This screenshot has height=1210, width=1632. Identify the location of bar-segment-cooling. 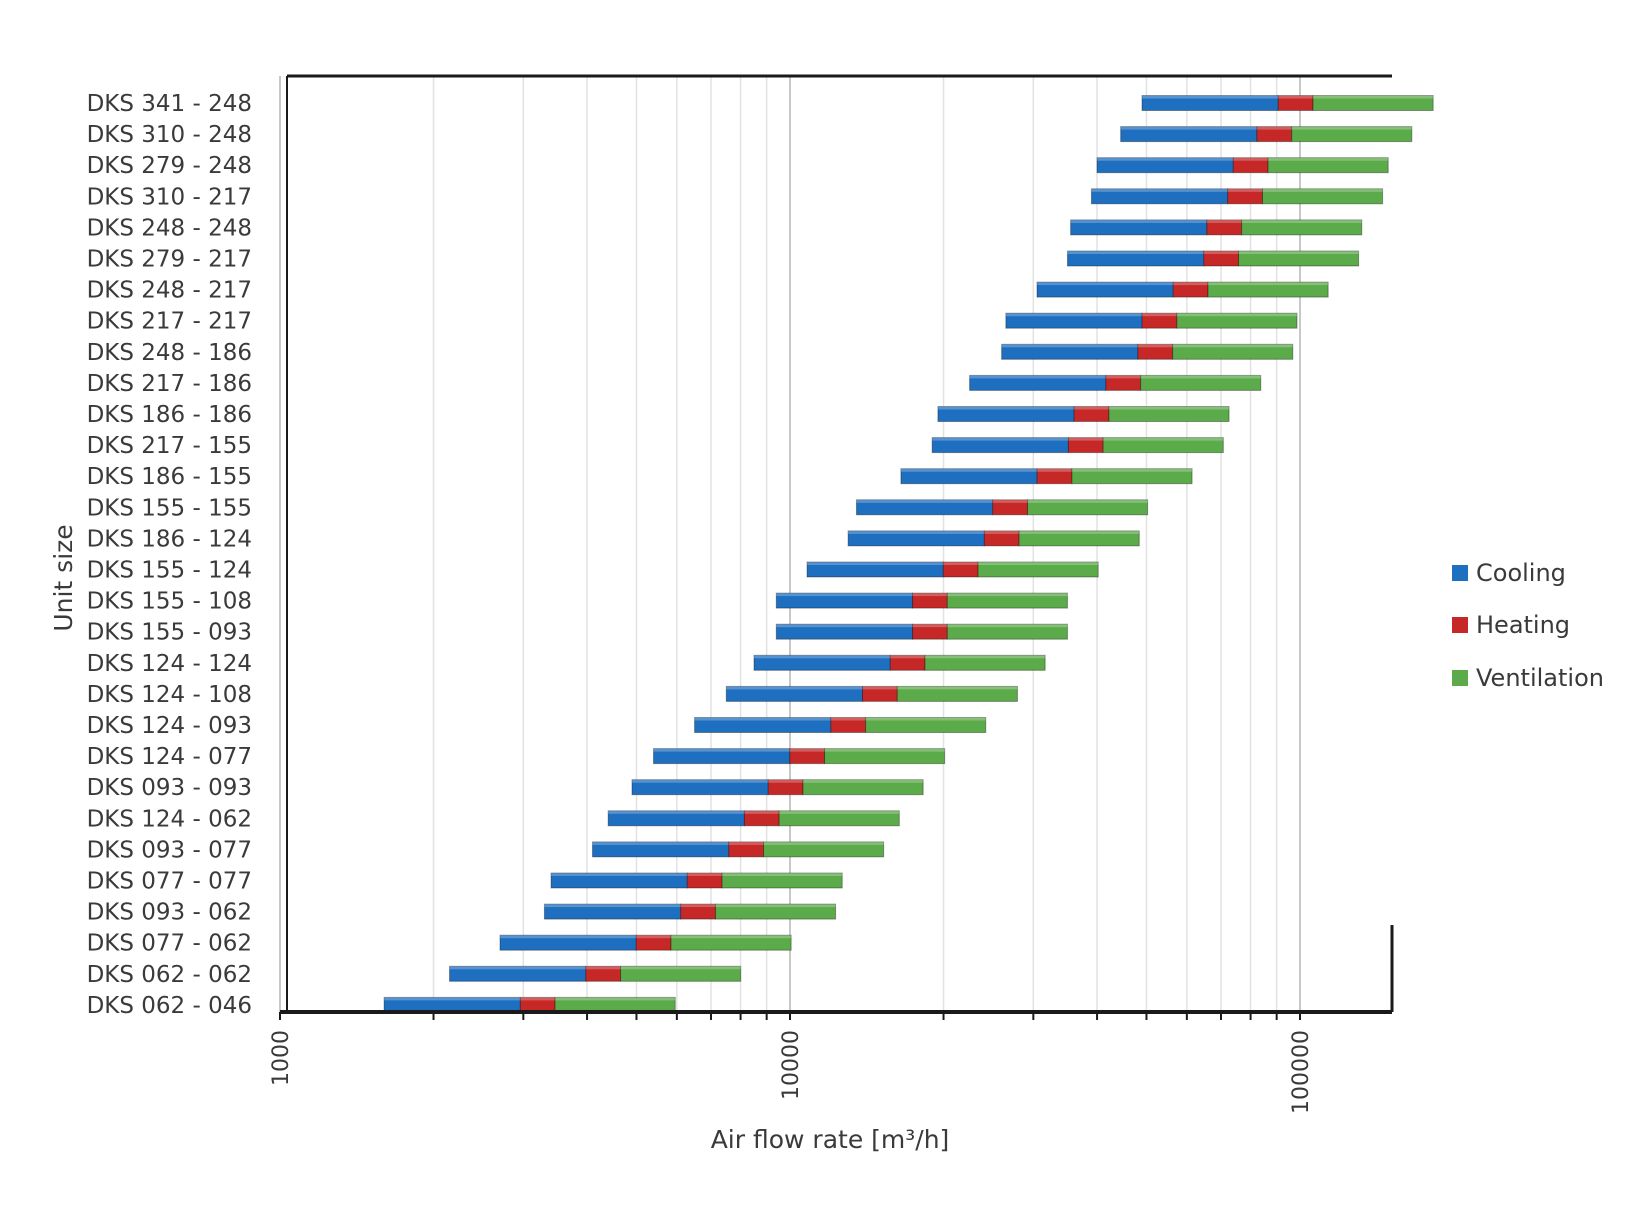
(1165, 165).